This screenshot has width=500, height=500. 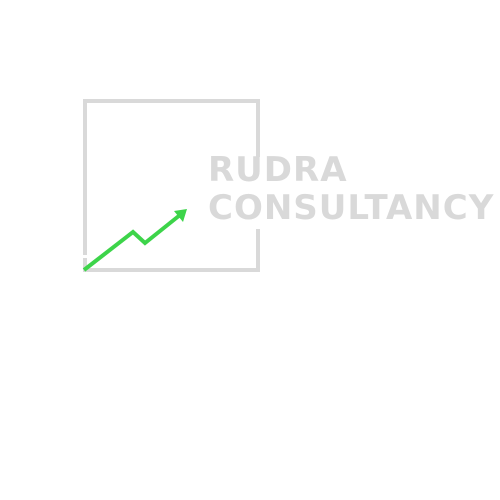 What do you see at coordinates (132, 242) in the screenshot?
I see `trend-up-arrow-icon` at bounding box center [132, 242].